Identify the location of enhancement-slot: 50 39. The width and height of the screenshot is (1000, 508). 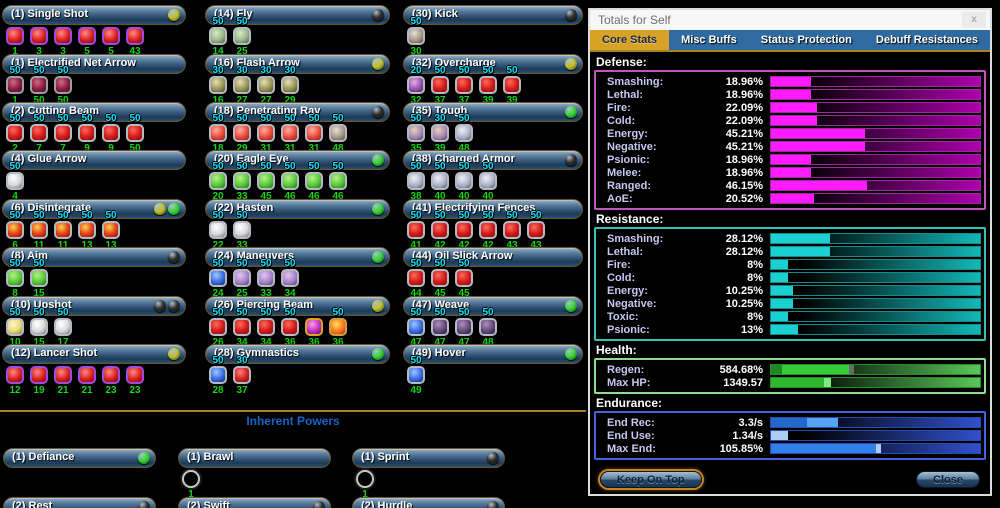
(512, 86).